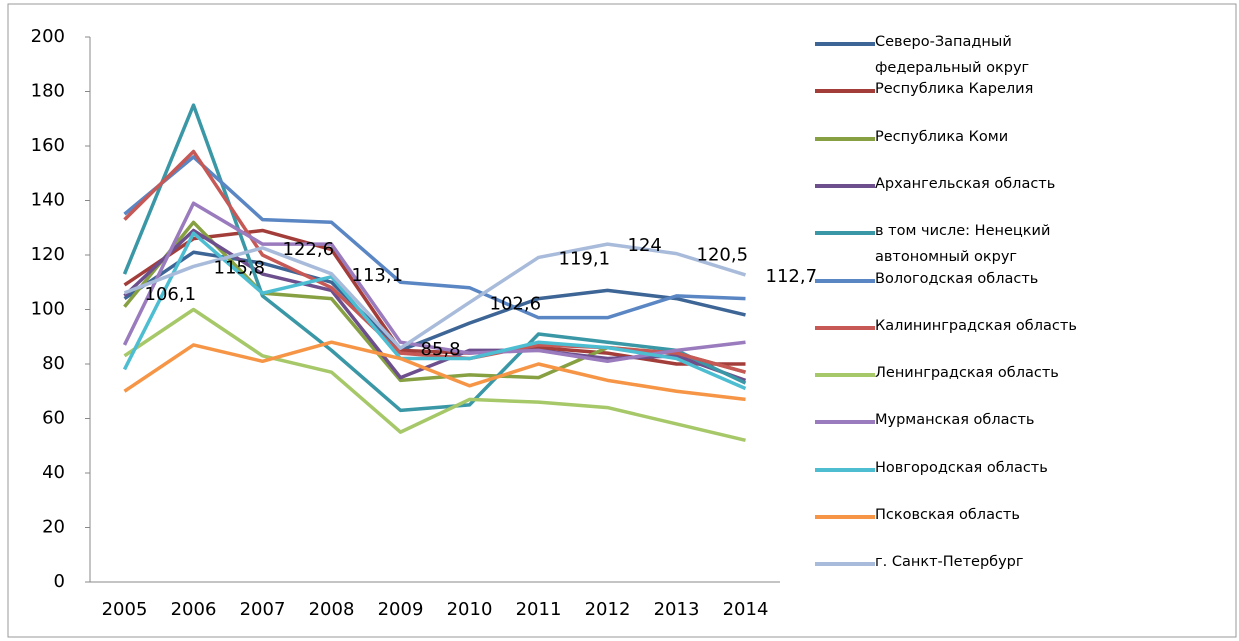  What do you see at coordinates (470, 609) in the screenshot?
I see `x-tick-label: 2010` at bounding box center [470, 609].